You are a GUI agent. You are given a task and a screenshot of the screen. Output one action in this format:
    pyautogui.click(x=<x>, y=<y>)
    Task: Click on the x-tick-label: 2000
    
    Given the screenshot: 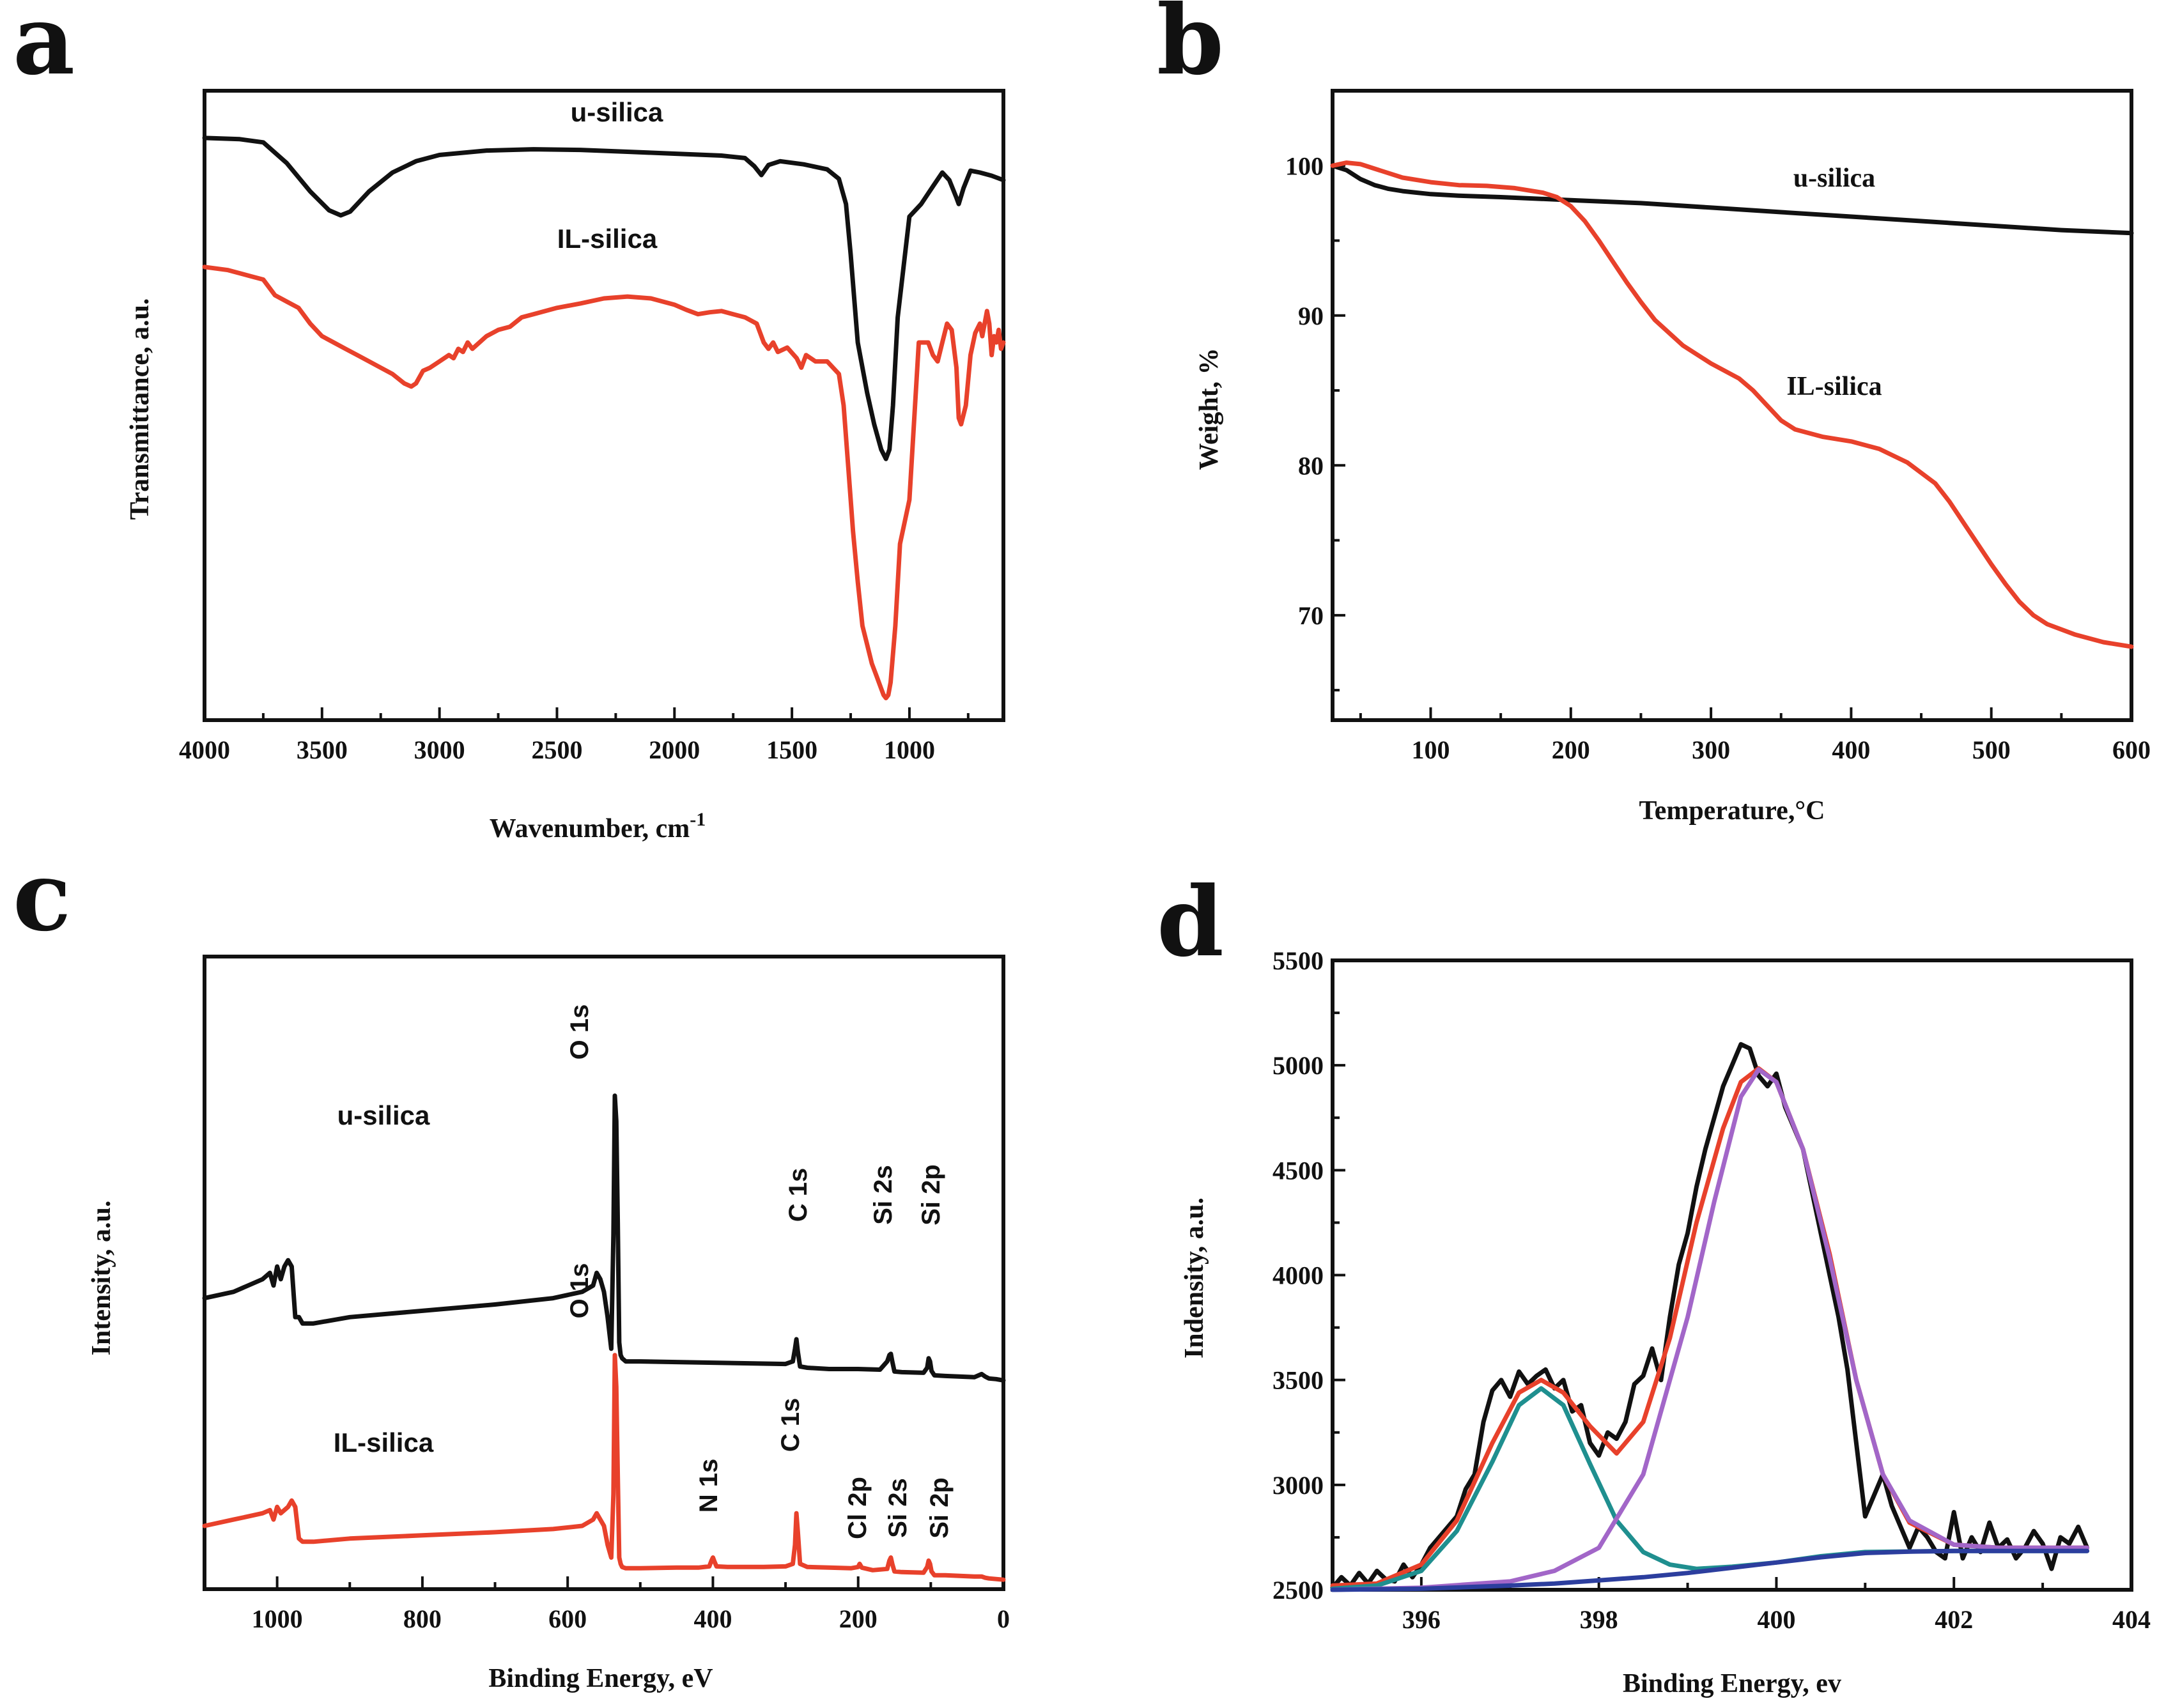 What is the action you would take?
    pyautogui.click(x=674, y=749)
    